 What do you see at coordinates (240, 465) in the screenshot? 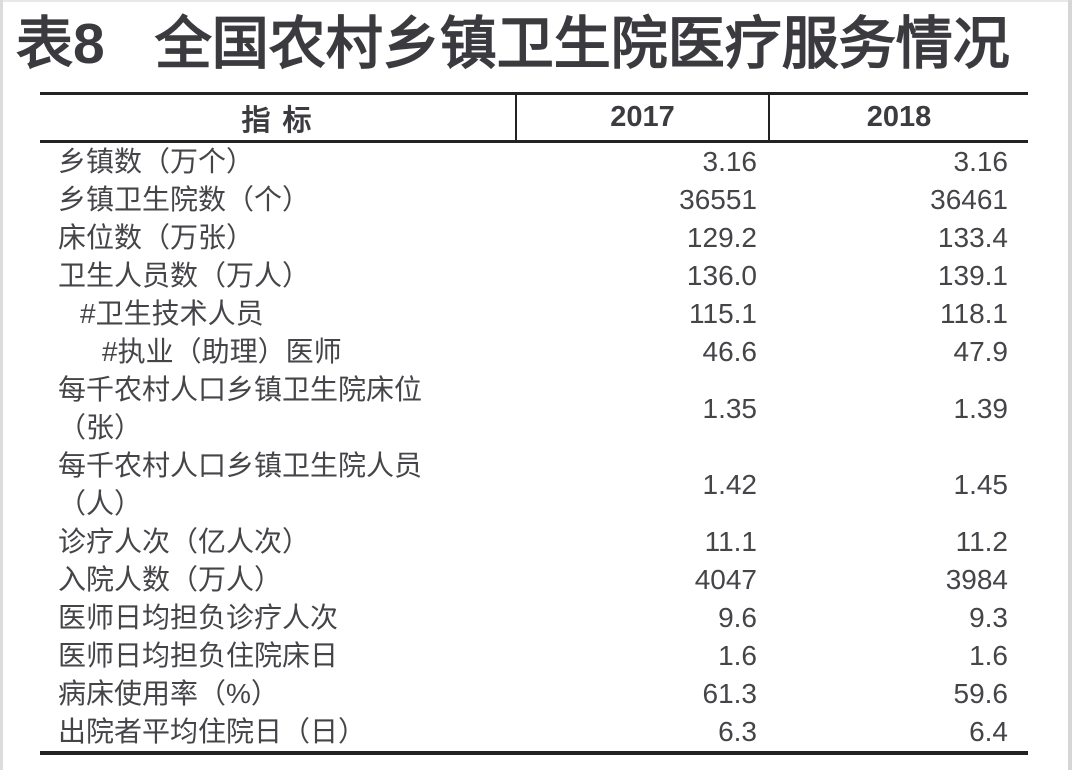
I see `row-label-line1: 每千农村人口乡镇卫生院人员` at bounding box center [240, 465].